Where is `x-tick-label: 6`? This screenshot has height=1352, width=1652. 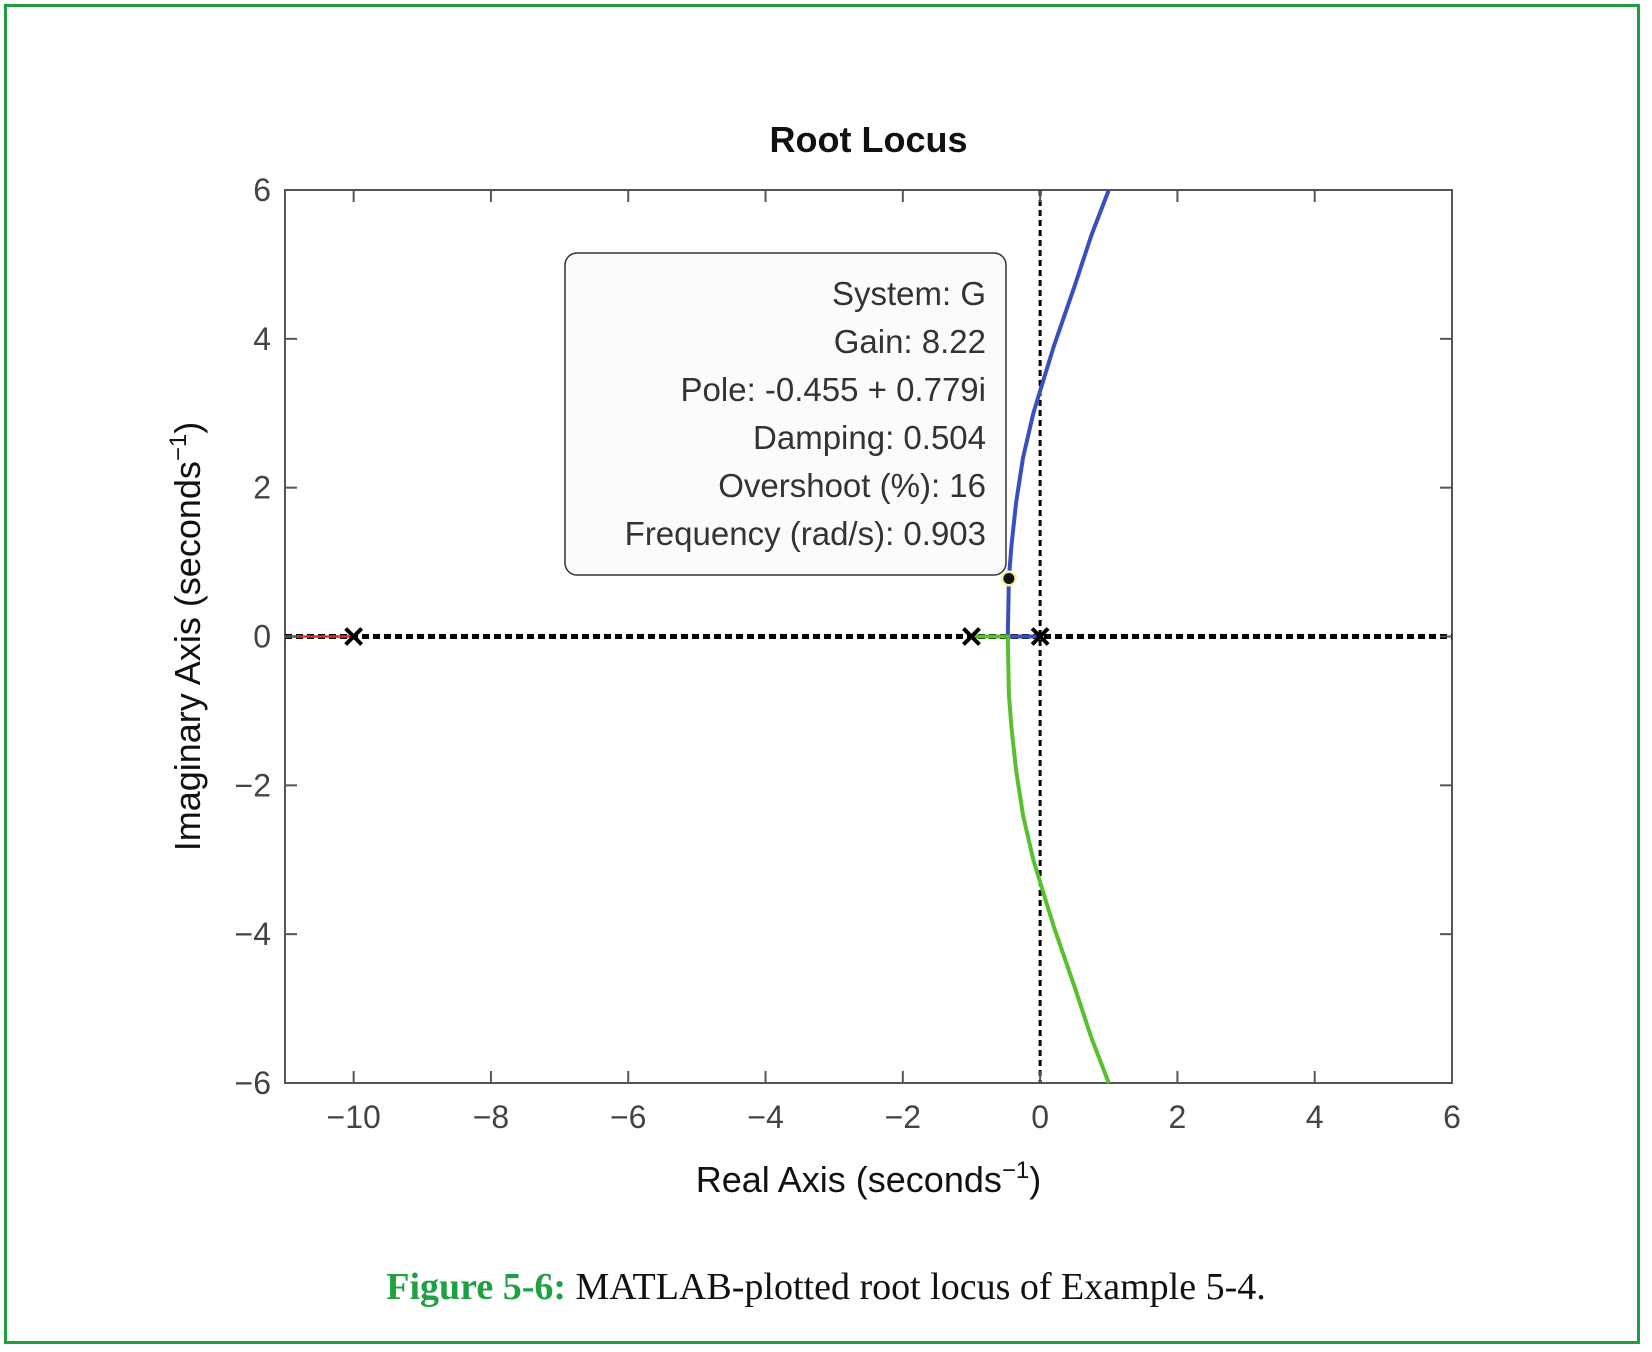 x-tick-label: 6 is located at coordinates (1452, 1117).